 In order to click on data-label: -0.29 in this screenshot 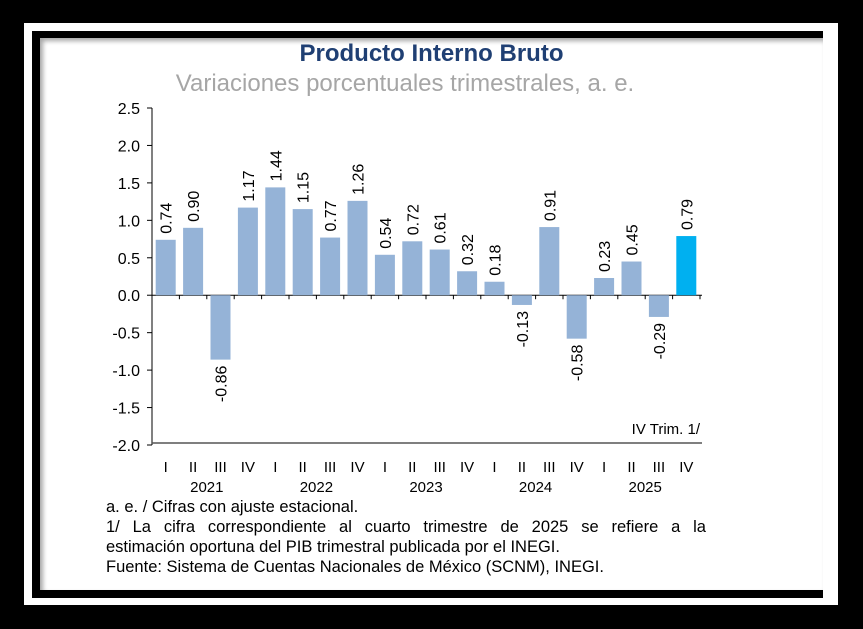, I will do `click(660, 341)`.